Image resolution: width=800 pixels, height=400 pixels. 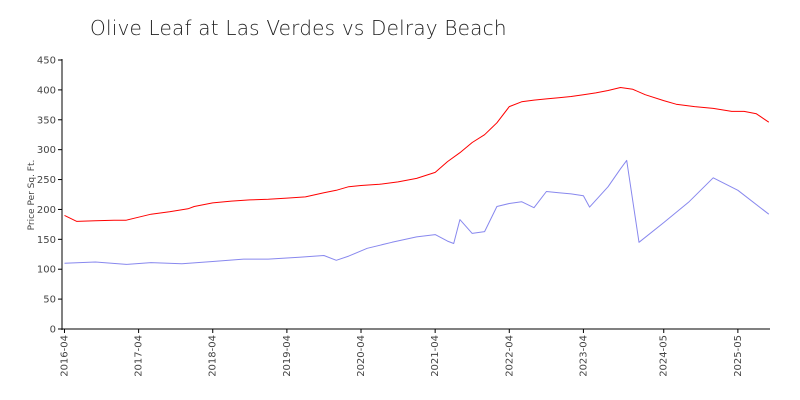 What do you see at coordinates (583, 356) in the screenshot?
I see `x-tick-label: 2023-04` at bounding box center [583, 356].